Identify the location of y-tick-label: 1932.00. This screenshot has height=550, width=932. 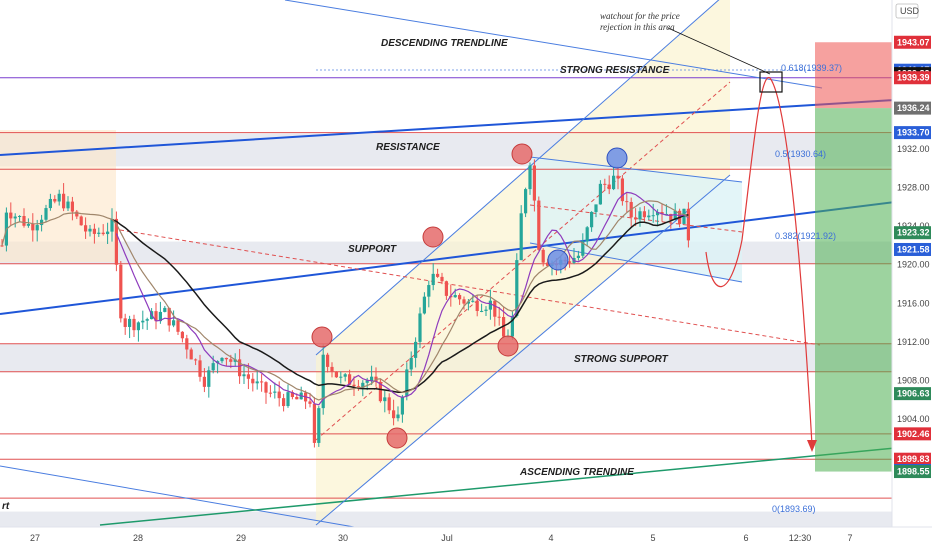
(913, 149).